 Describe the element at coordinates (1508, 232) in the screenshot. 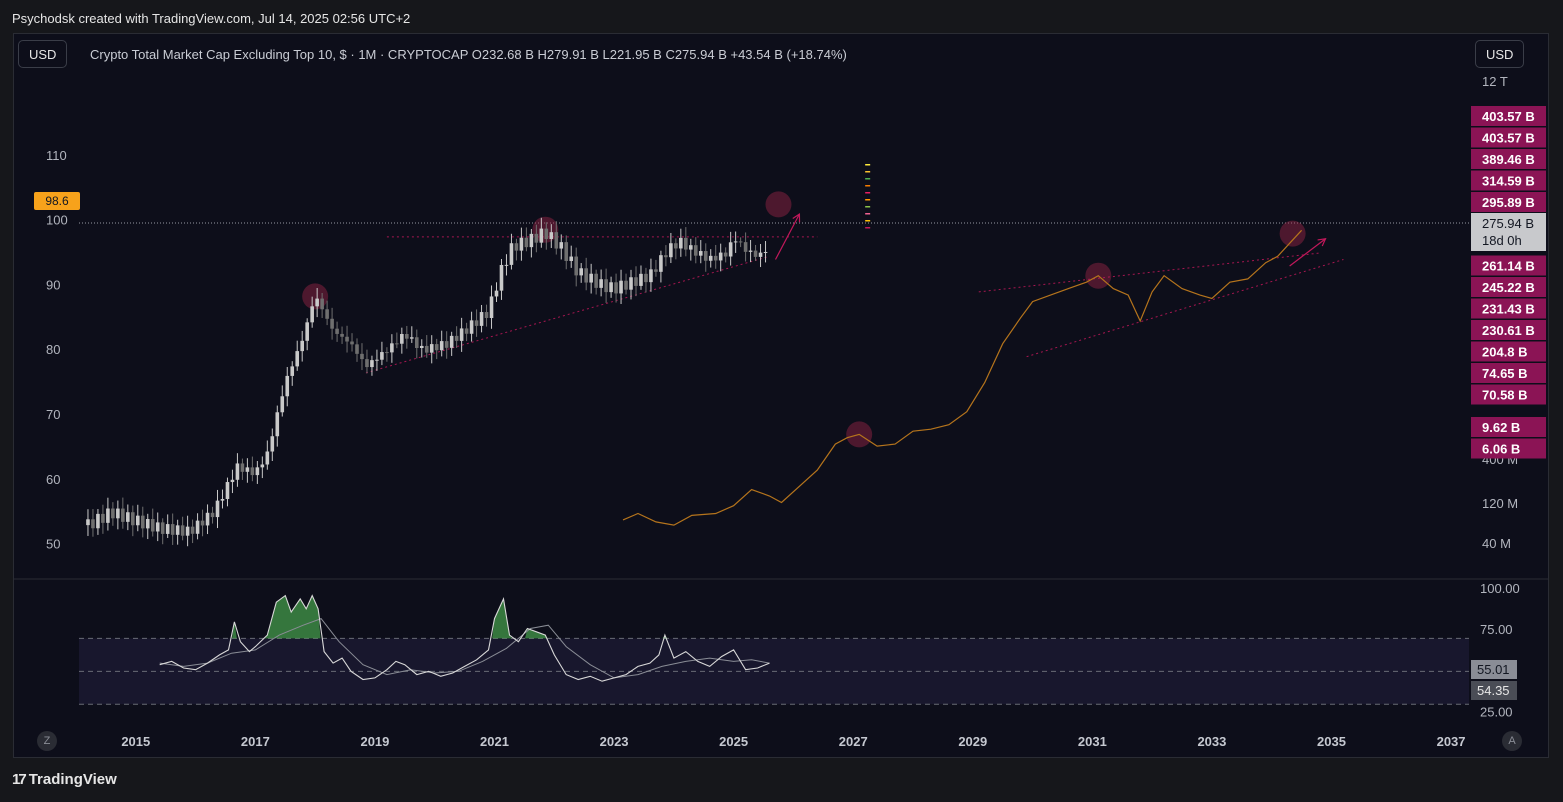

I see `current-price-box` at that location.